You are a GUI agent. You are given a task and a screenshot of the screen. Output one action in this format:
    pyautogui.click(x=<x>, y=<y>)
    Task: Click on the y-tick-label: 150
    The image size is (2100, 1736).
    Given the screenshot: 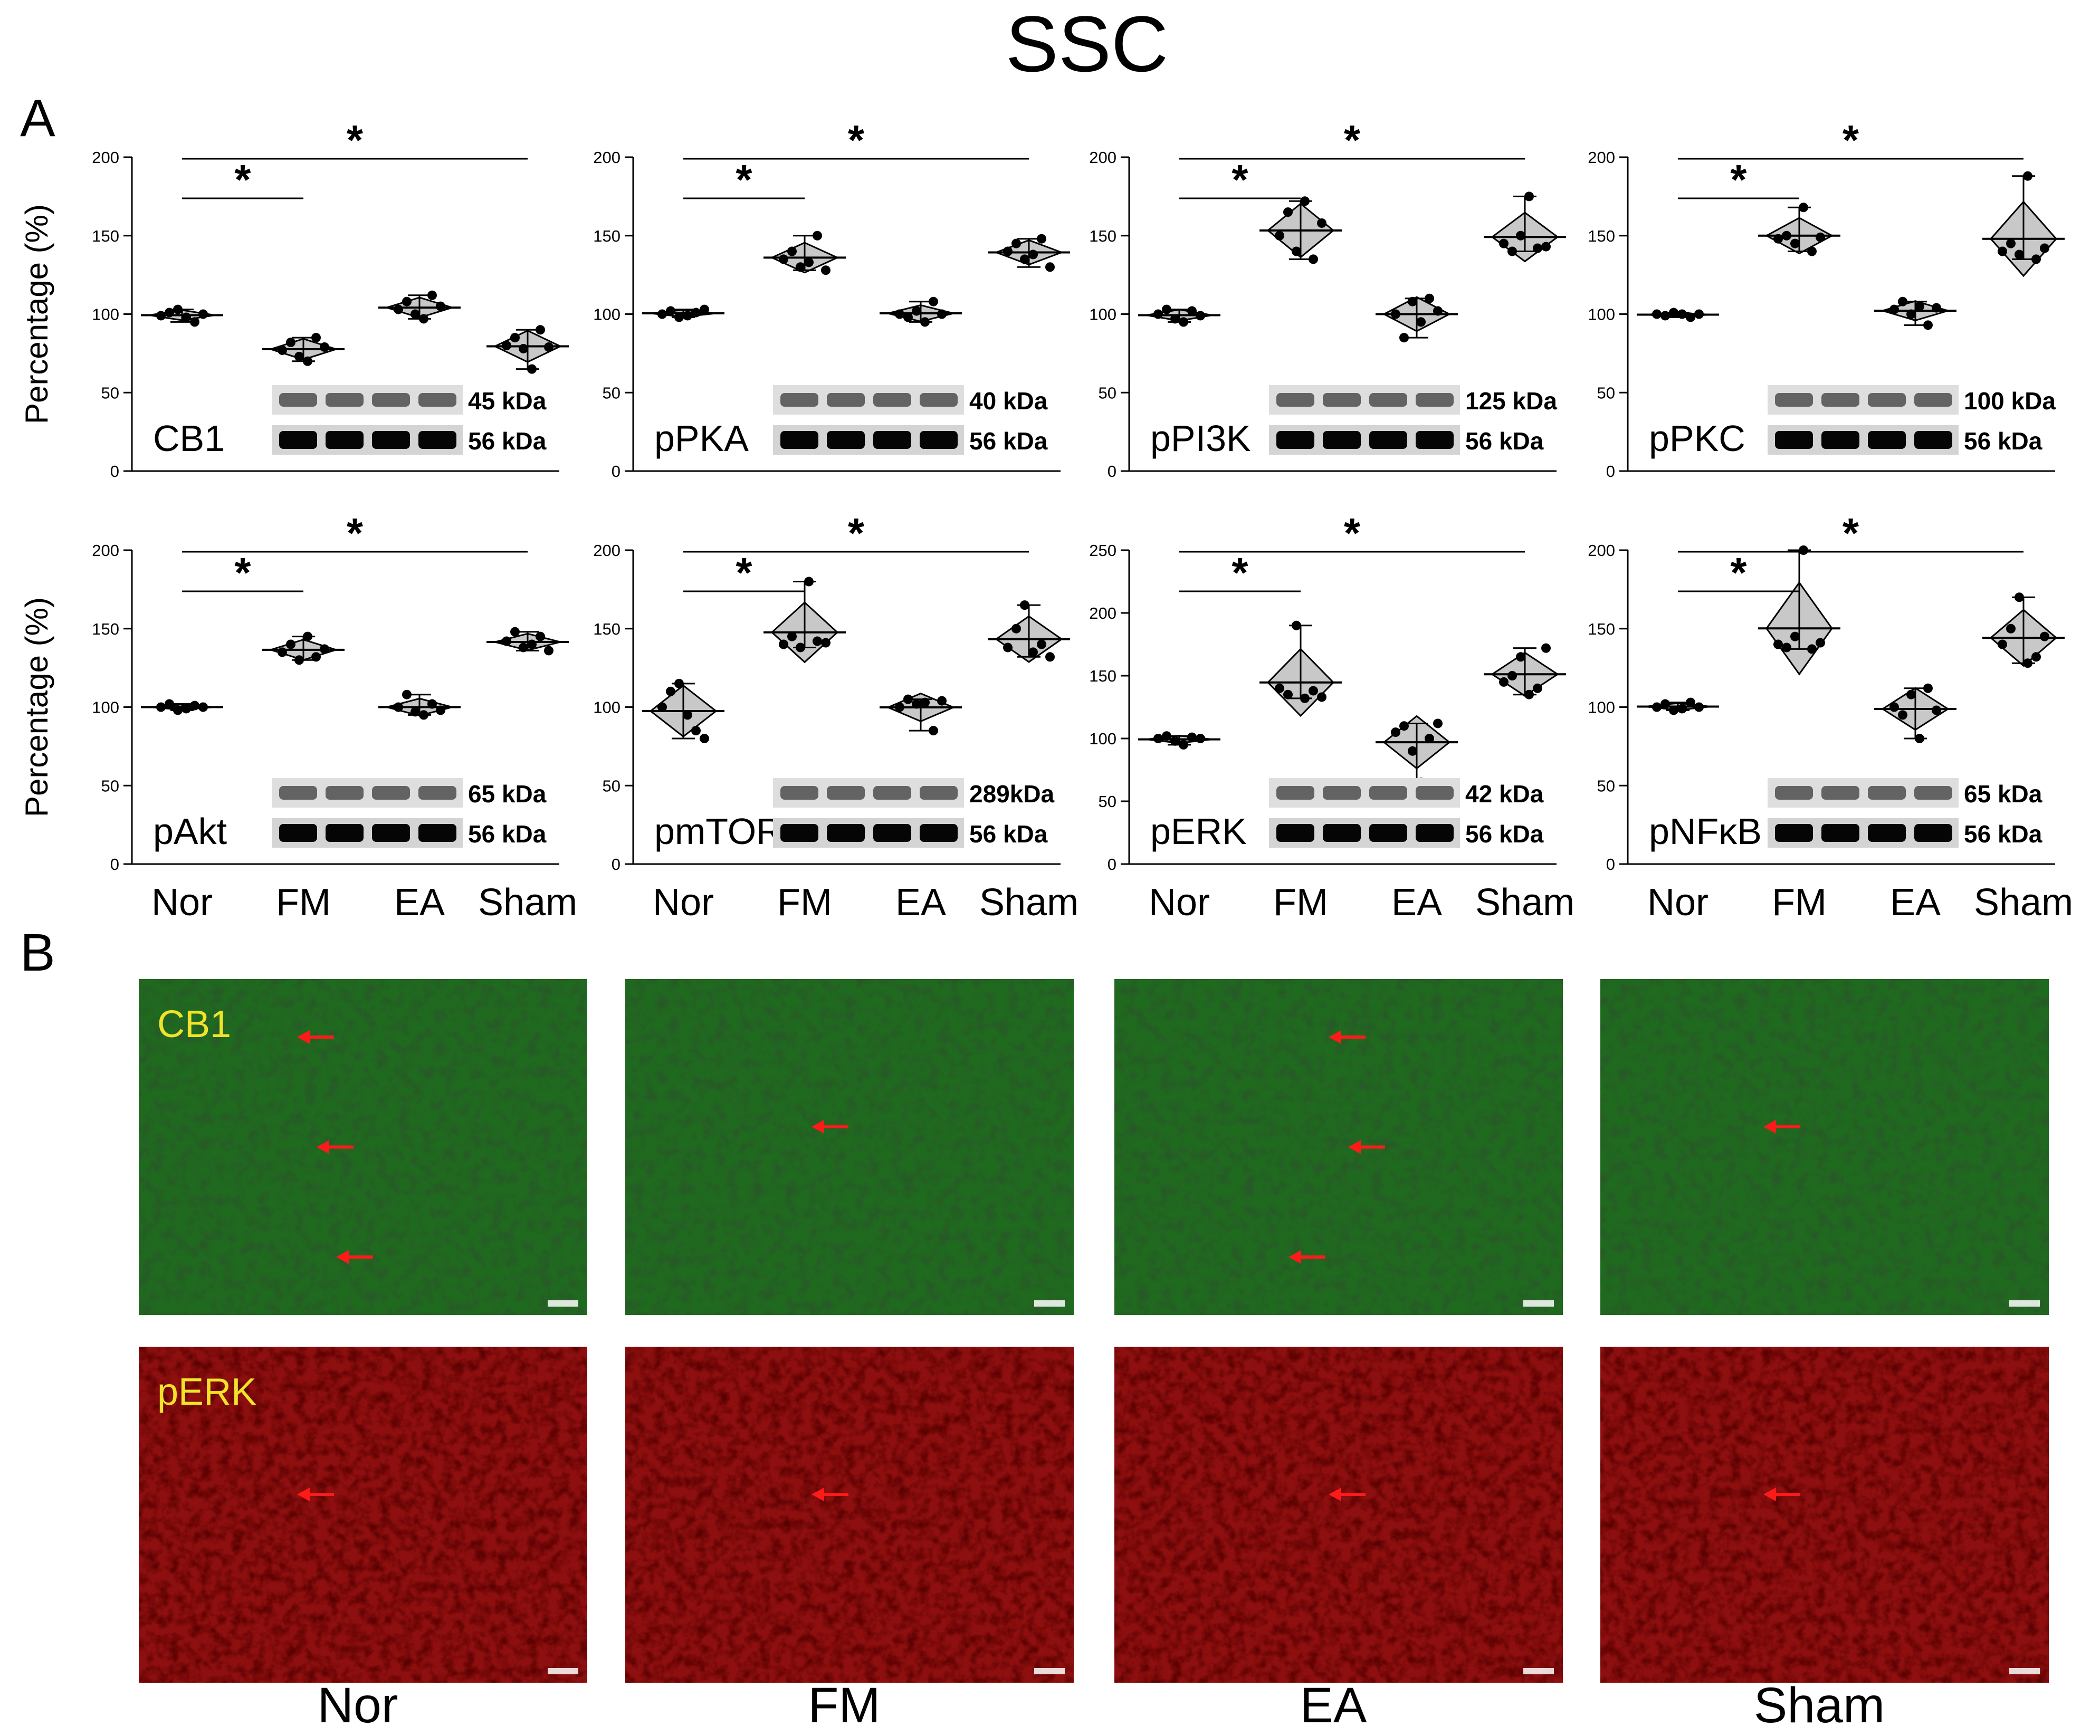 What is the action you would take?
    pyautogui.click(x=105, y=629)
    